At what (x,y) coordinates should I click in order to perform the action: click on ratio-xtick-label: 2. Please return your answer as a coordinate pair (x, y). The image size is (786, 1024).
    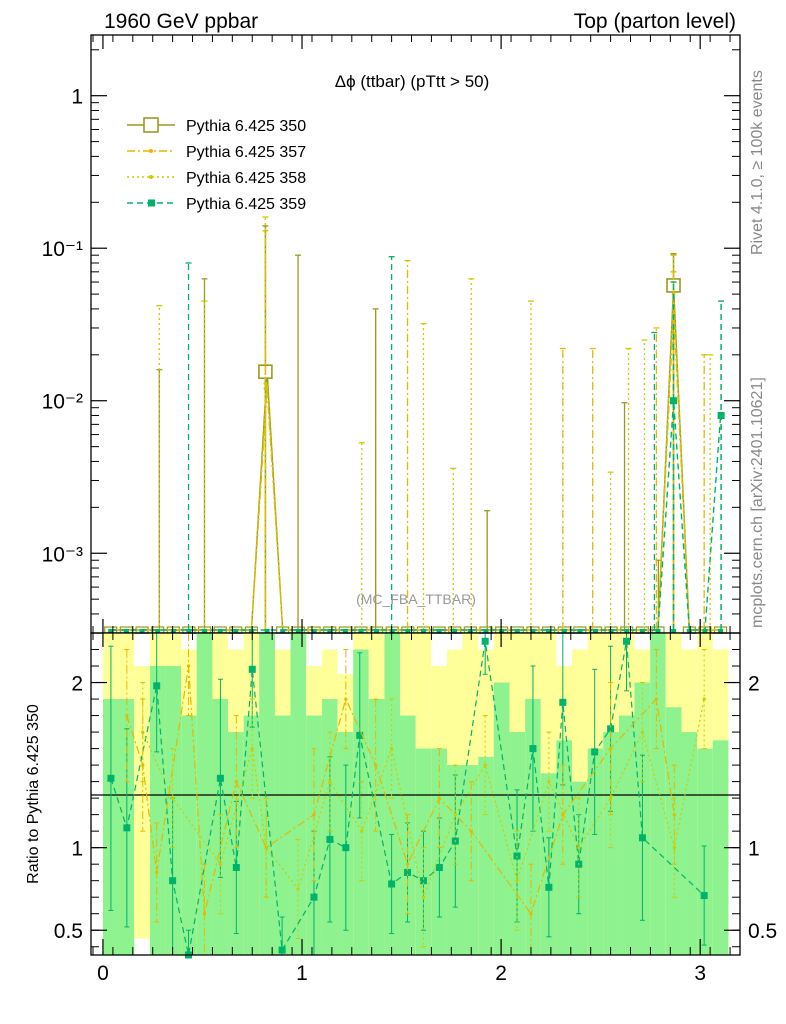
    Looking at the image, I should click on (501, 973).